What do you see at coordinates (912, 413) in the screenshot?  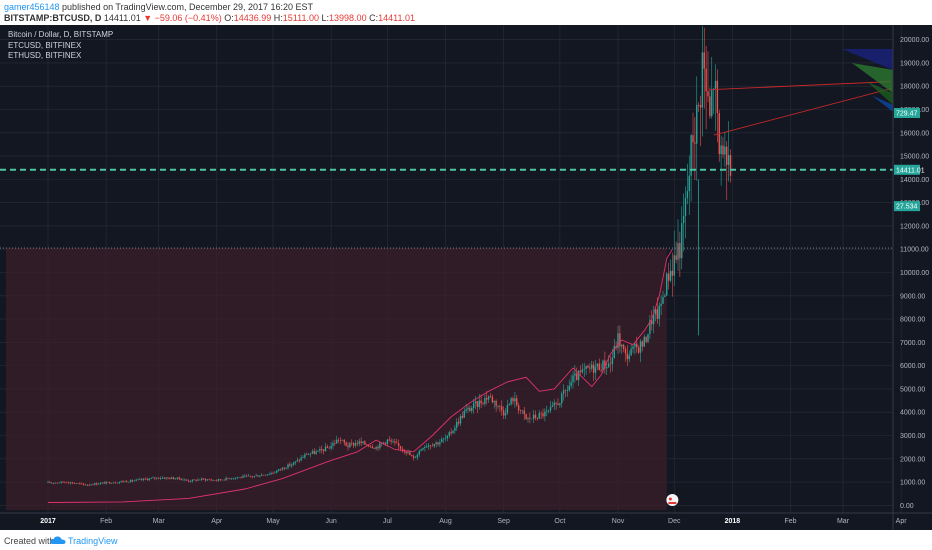 I see `y-tick-label: 4000.00` at bounding box center [912, 413].